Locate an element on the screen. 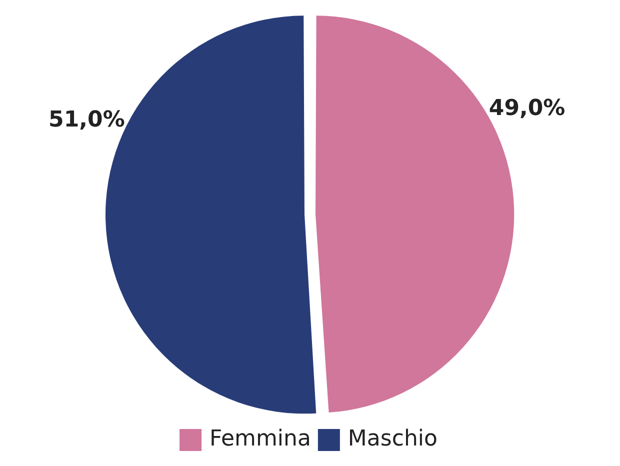 This screenshot has width=620, height=466. data-label: 49,0% is located at coordinates (527, 109).